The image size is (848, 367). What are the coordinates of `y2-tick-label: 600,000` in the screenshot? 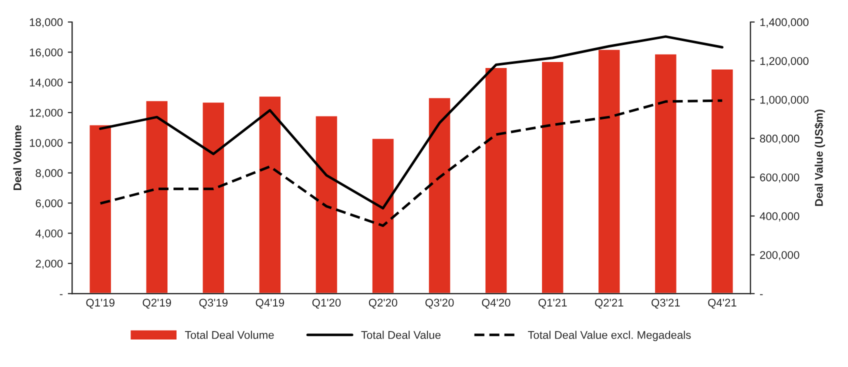 It's located at (780, 178).